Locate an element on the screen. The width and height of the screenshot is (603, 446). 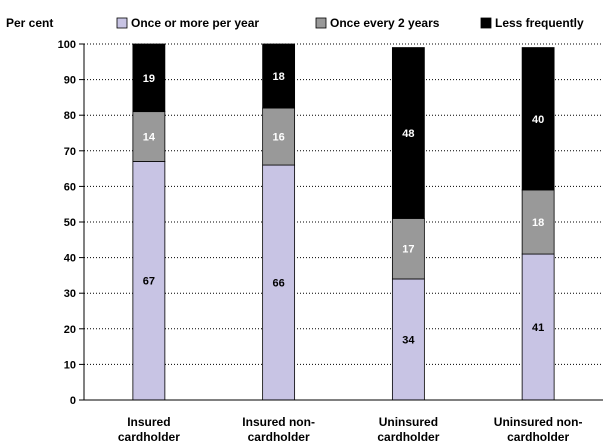
y-tick-labels: 0 10 20 30 40 50 60 70 80 90 100 is located at coordinates (71, 223).